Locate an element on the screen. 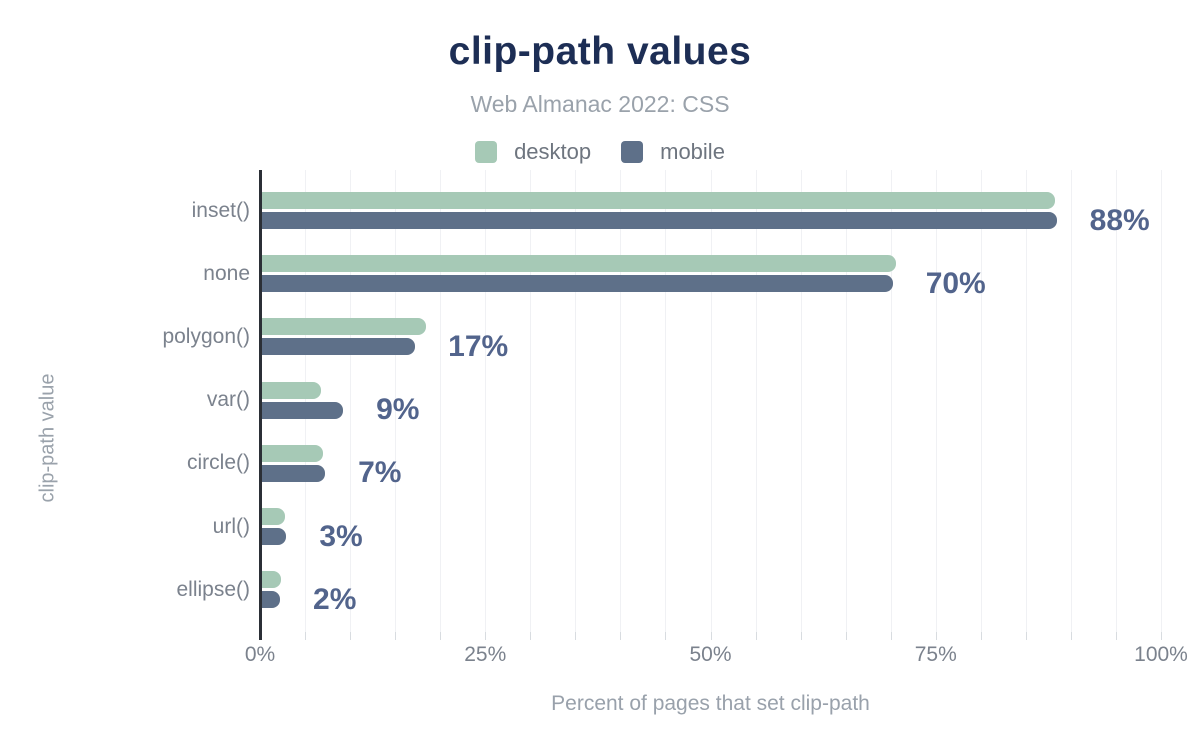 The width and height of the screenshot is (1200, 742). value-label: 7% is located at coordinates (380, 473).